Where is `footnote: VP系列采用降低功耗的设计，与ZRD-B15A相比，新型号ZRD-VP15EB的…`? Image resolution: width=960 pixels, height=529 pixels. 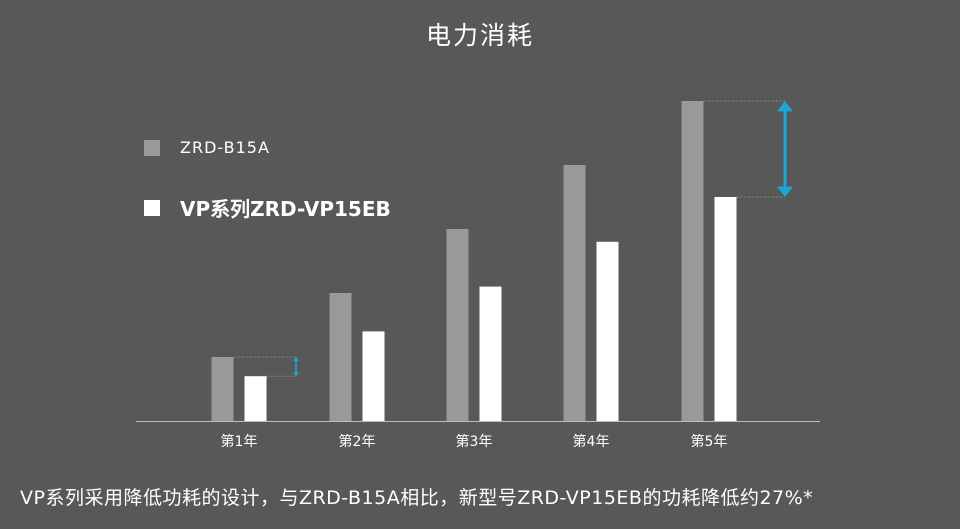
footnote: VP系列采用降低功耗的设计，与ZRD-B15A相比，新型号ZRD-VP15EB的… is located at coordinates (417, 498).